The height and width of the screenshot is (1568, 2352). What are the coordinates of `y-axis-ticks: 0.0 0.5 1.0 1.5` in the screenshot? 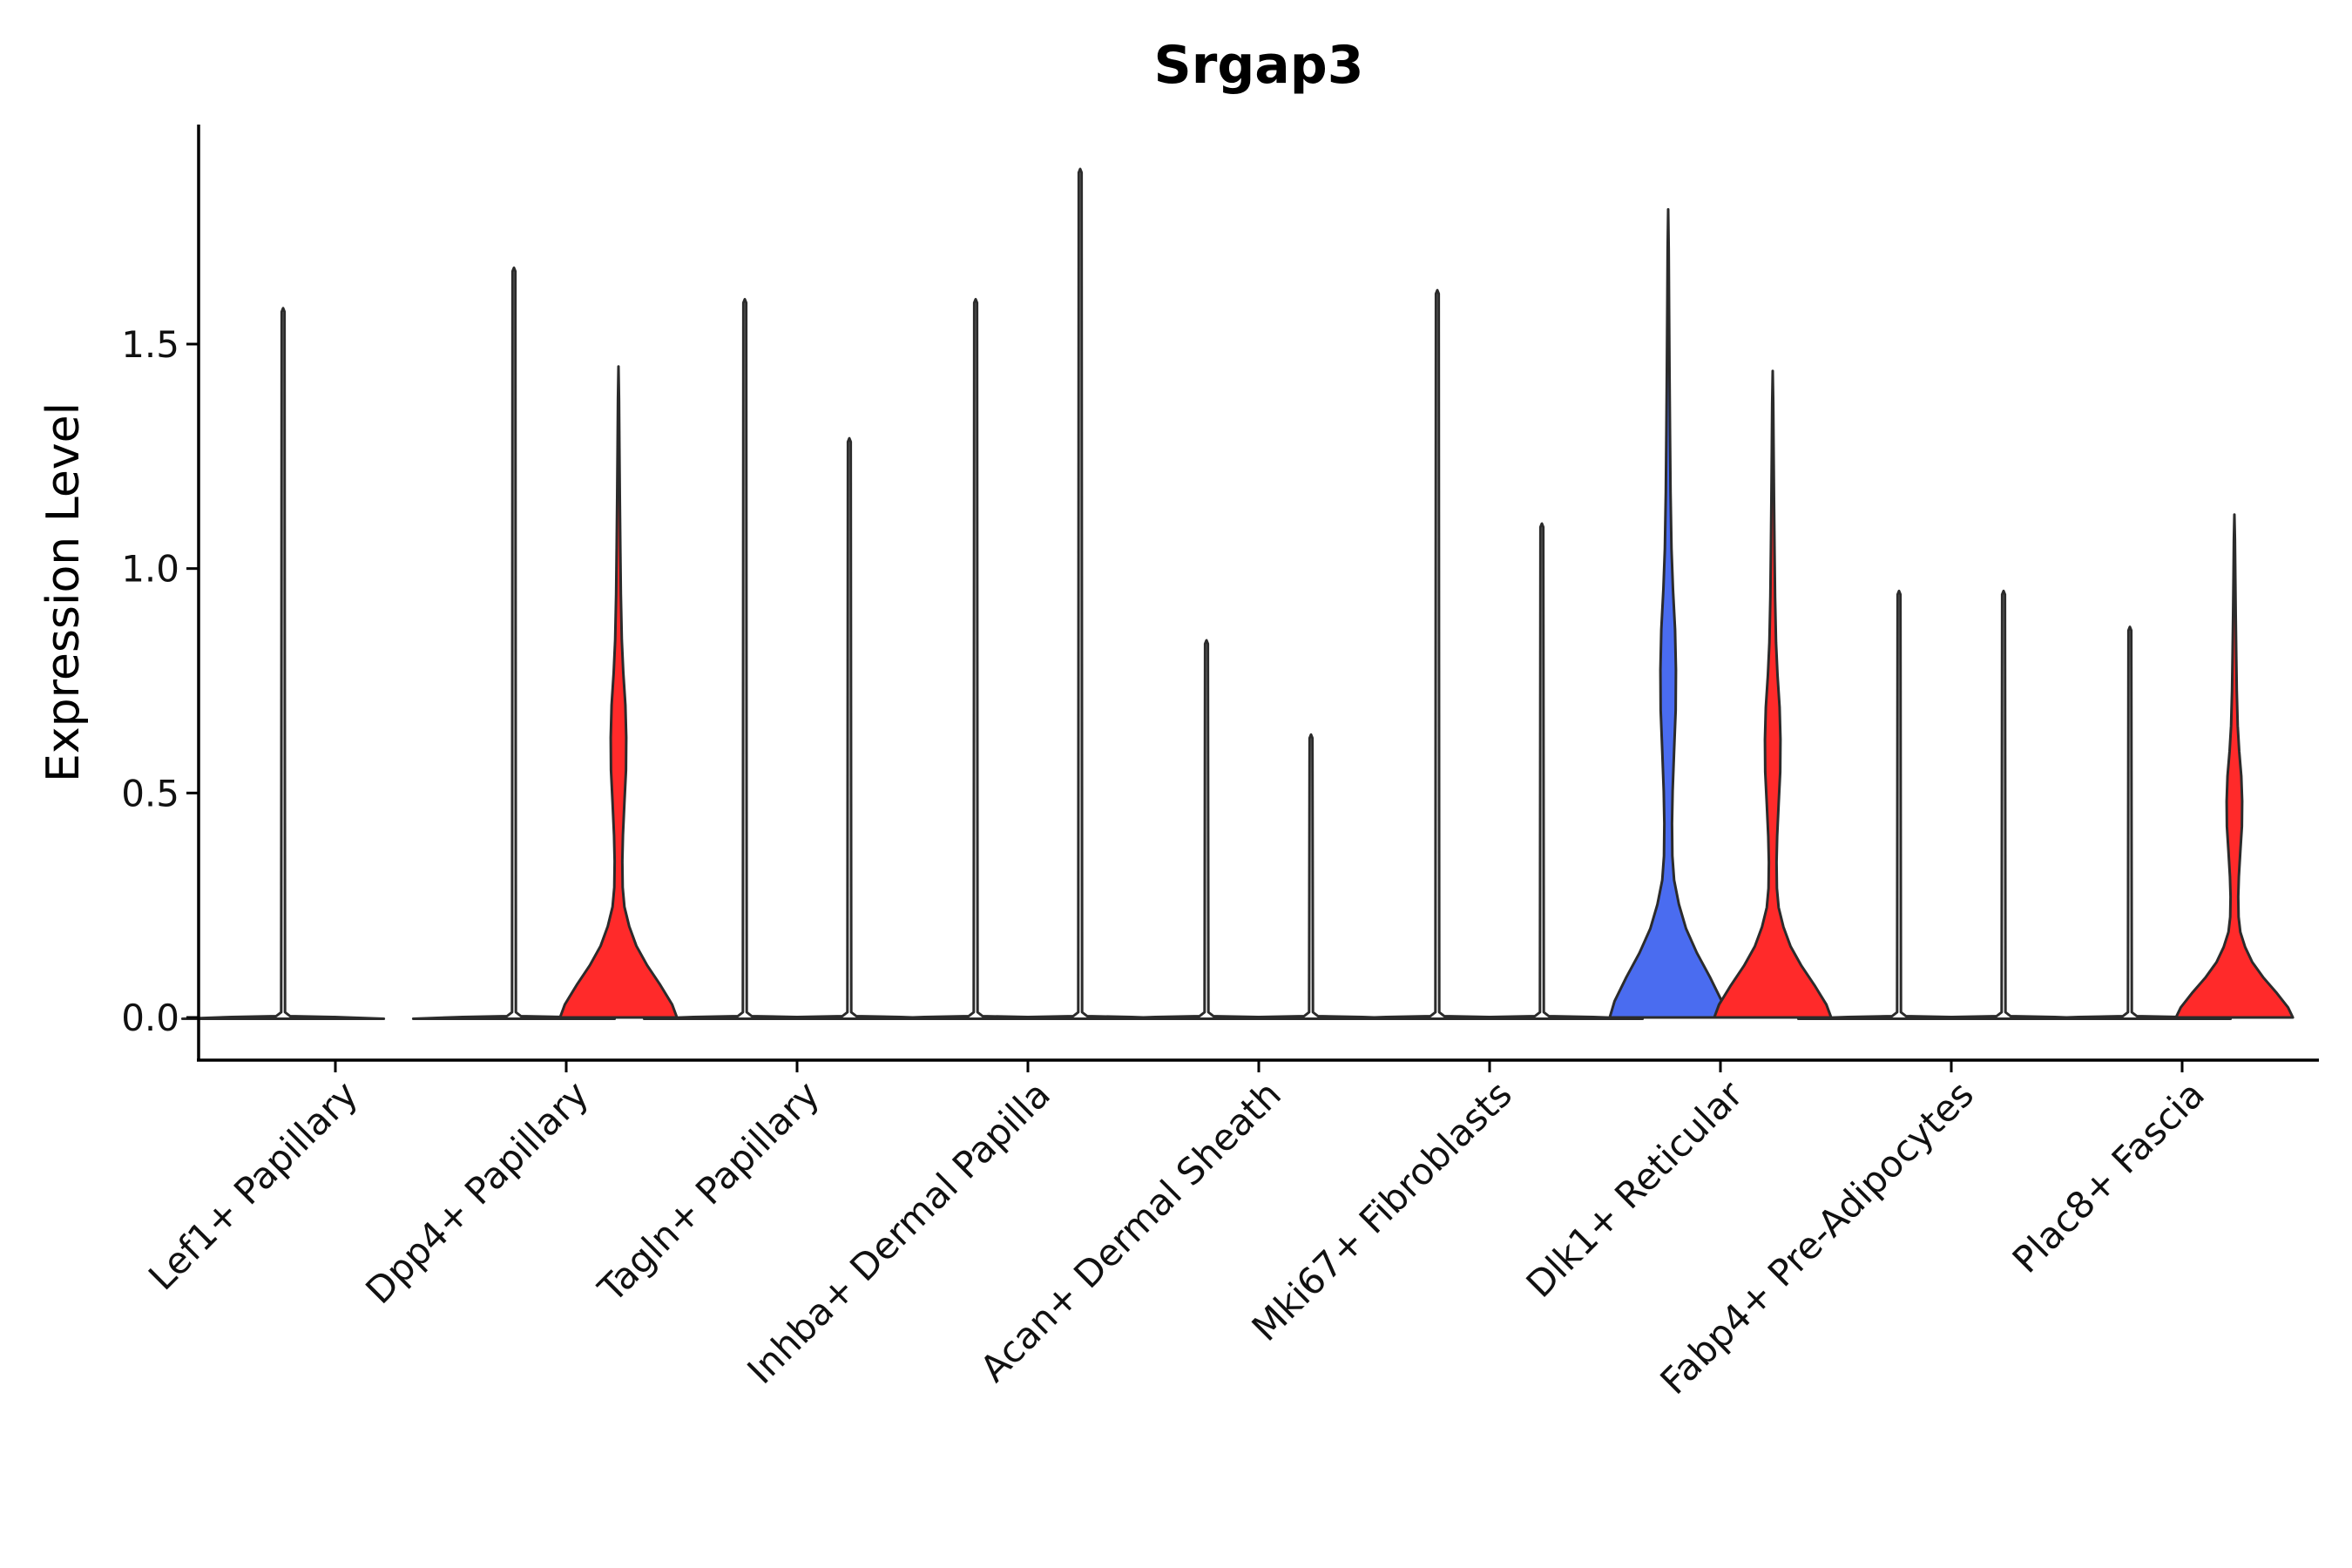 It's located at (160, 681).